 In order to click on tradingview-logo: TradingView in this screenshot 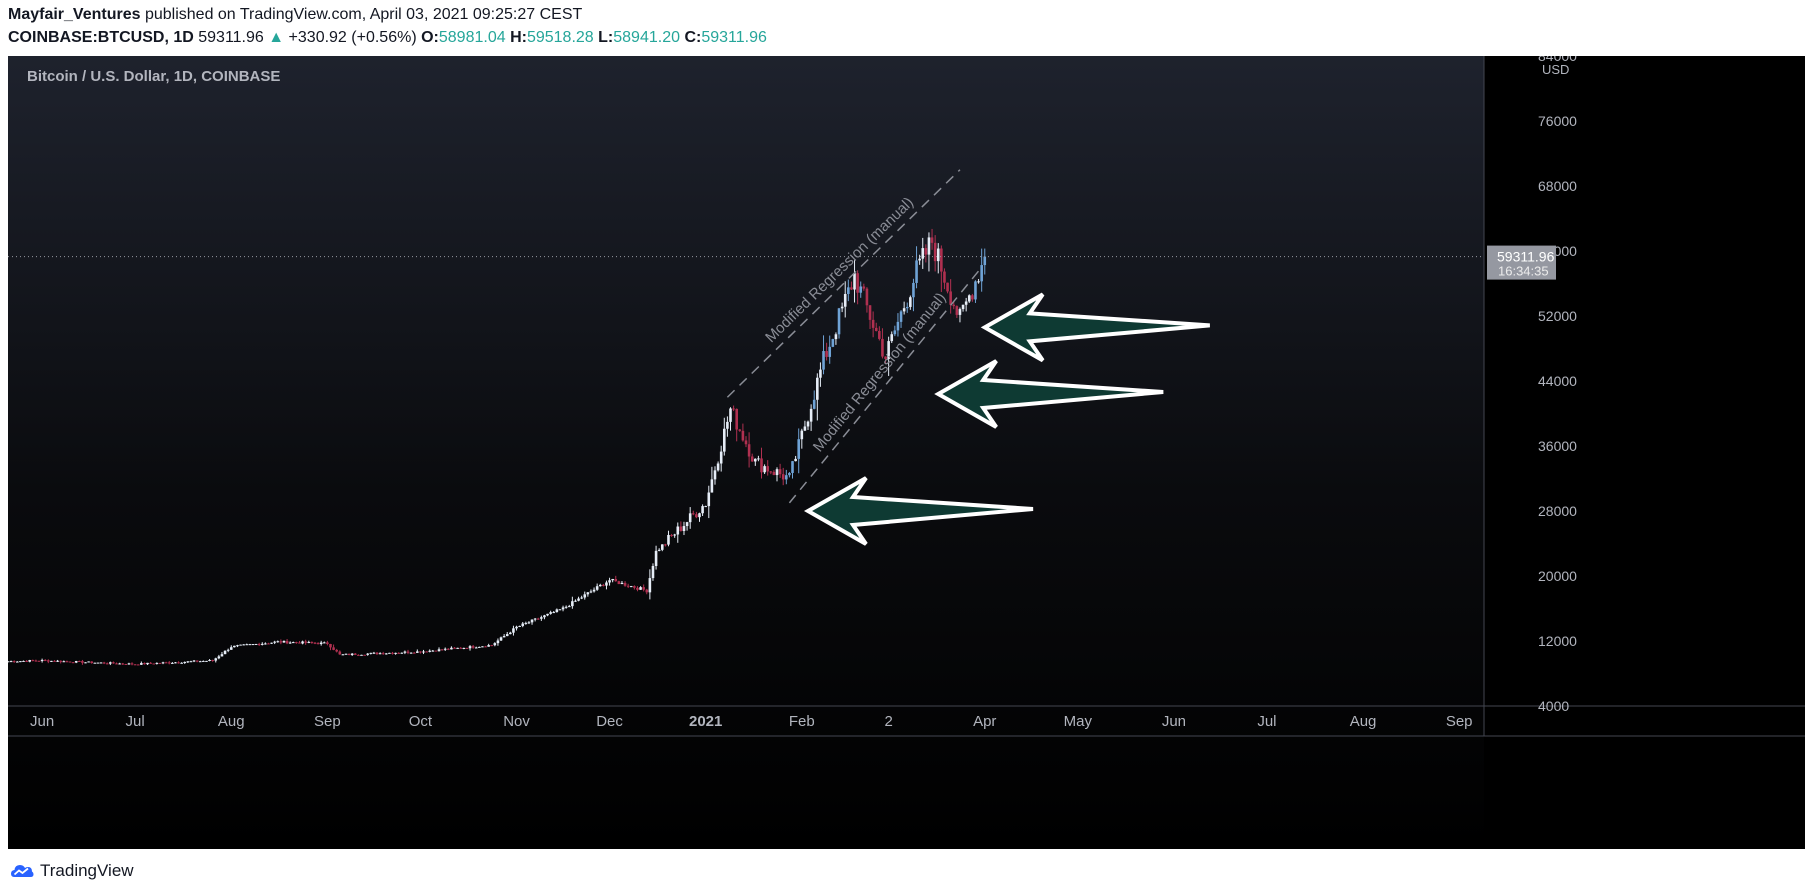, I will do `click(72, 871)`.